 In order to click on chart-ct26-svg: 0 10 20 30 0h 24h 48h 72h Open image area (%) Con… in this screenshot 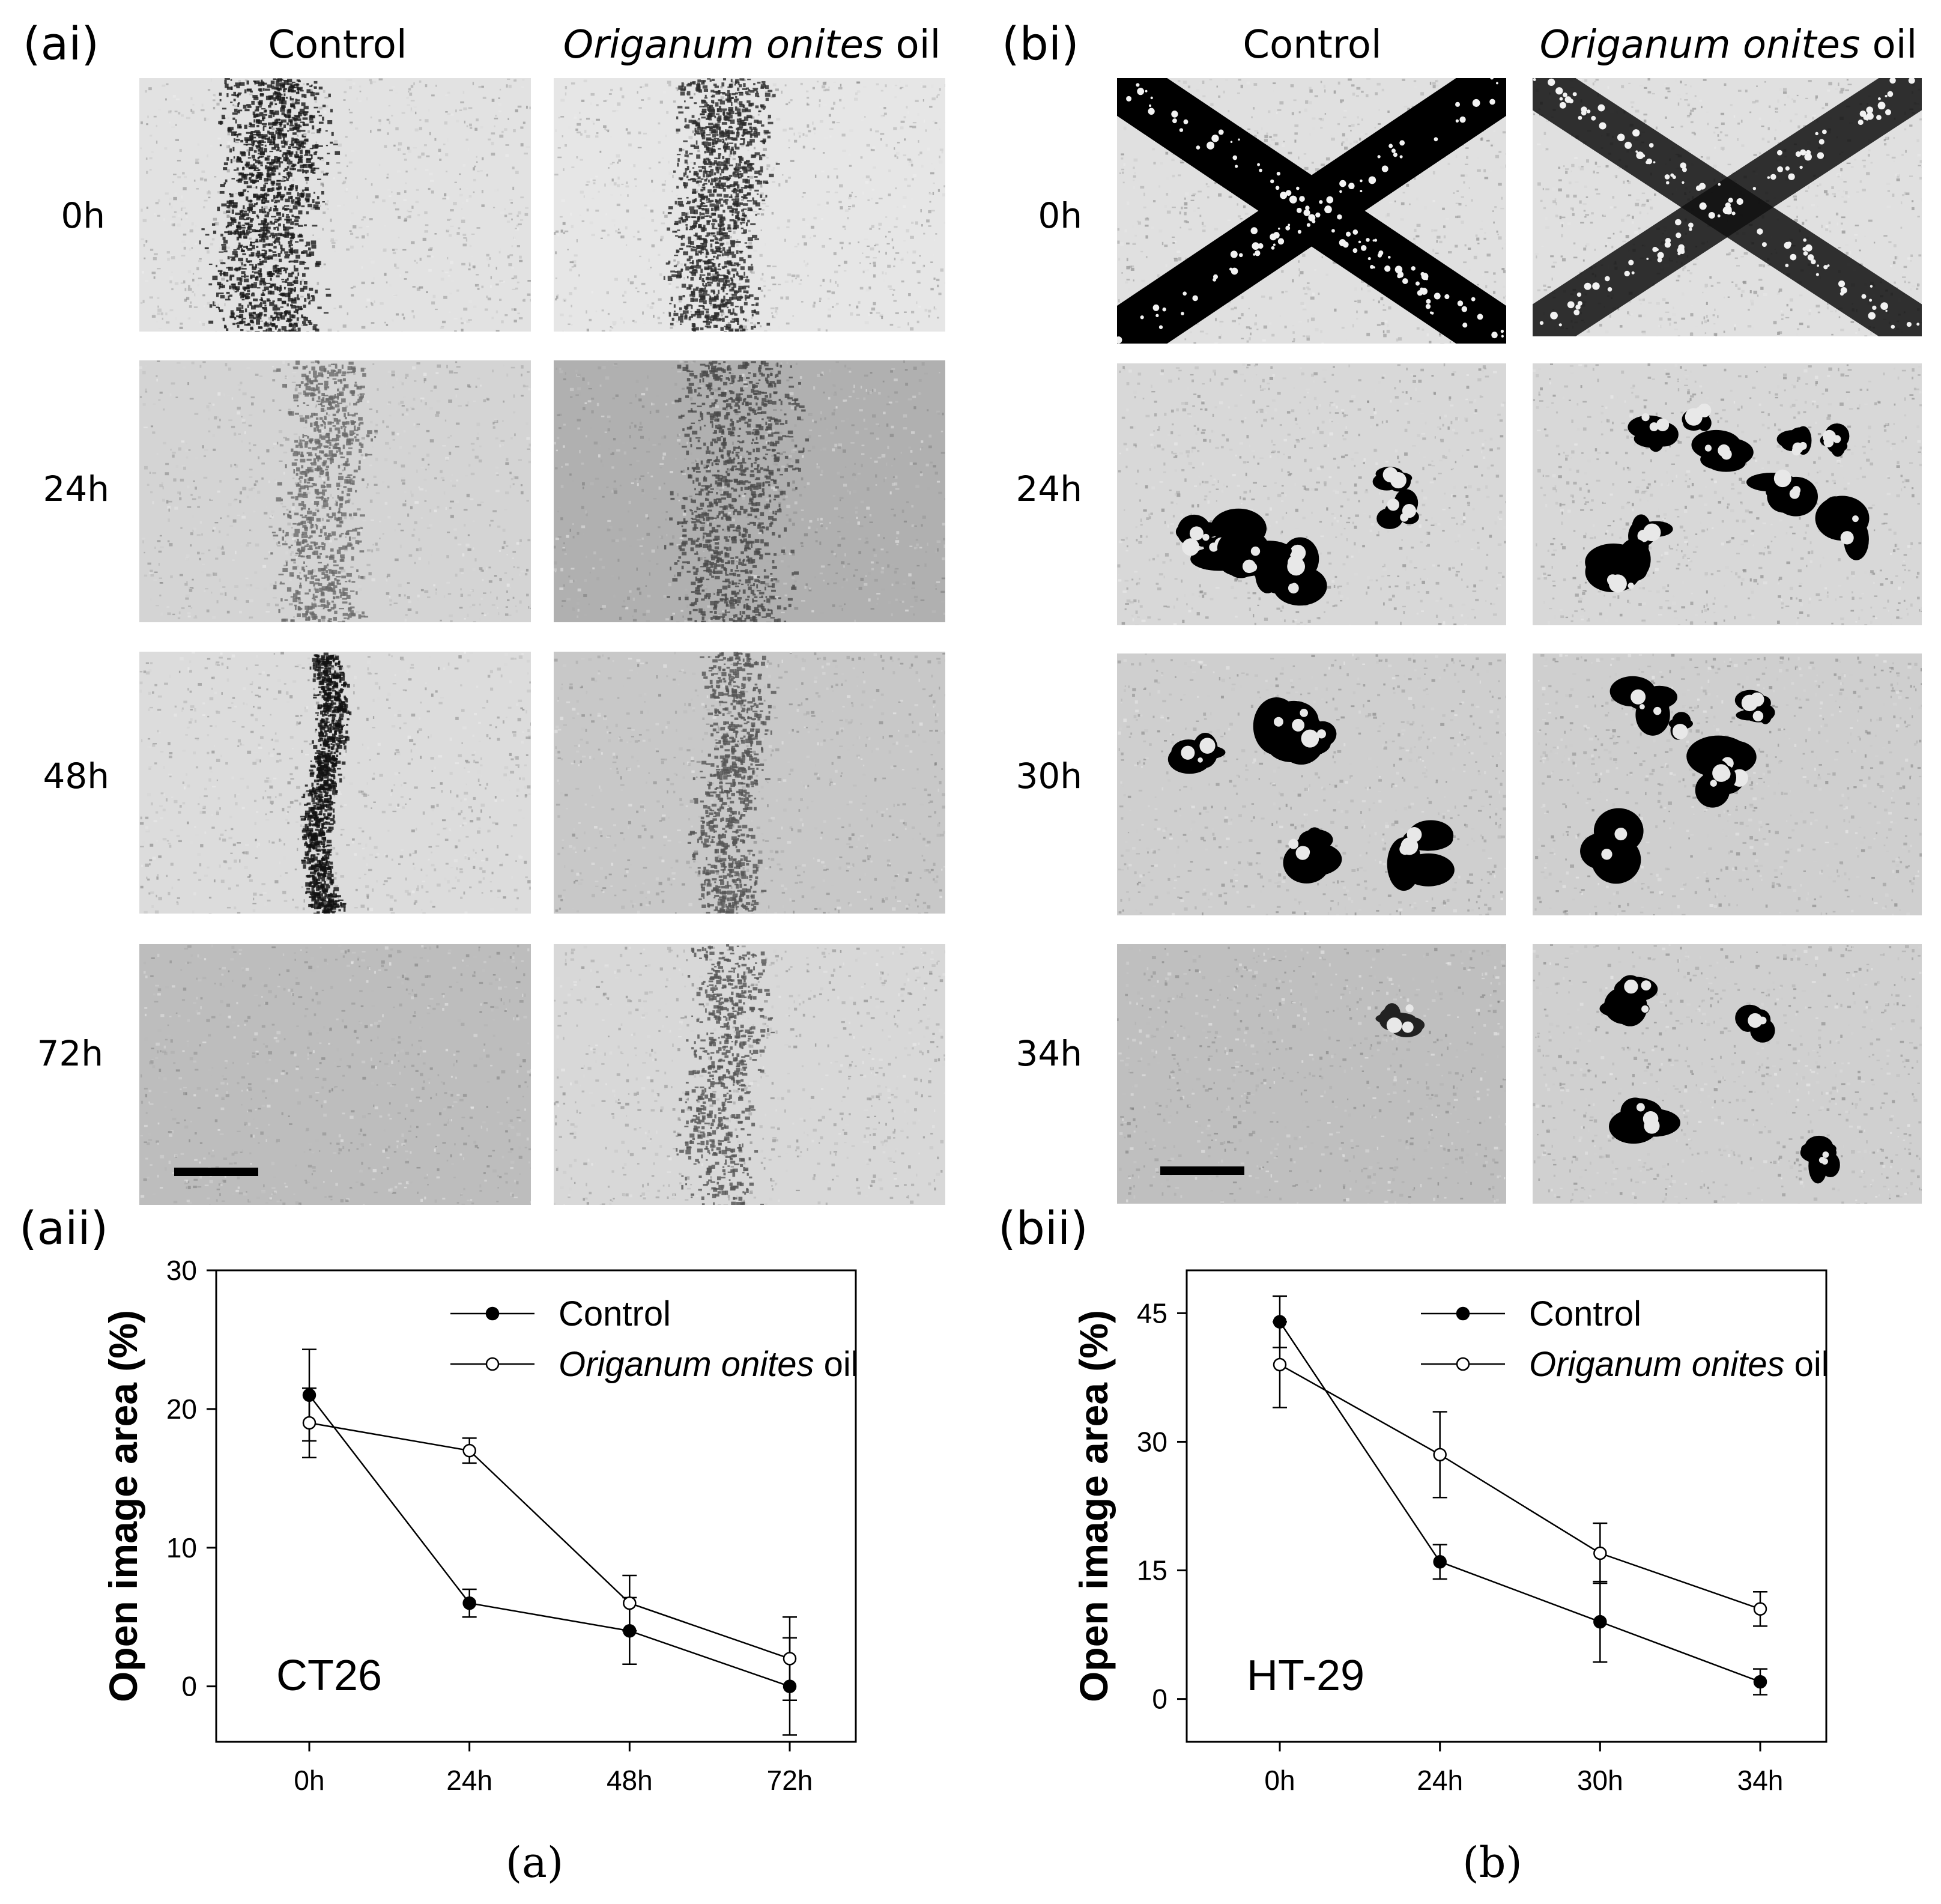, I will do `click(480, 1525)`.